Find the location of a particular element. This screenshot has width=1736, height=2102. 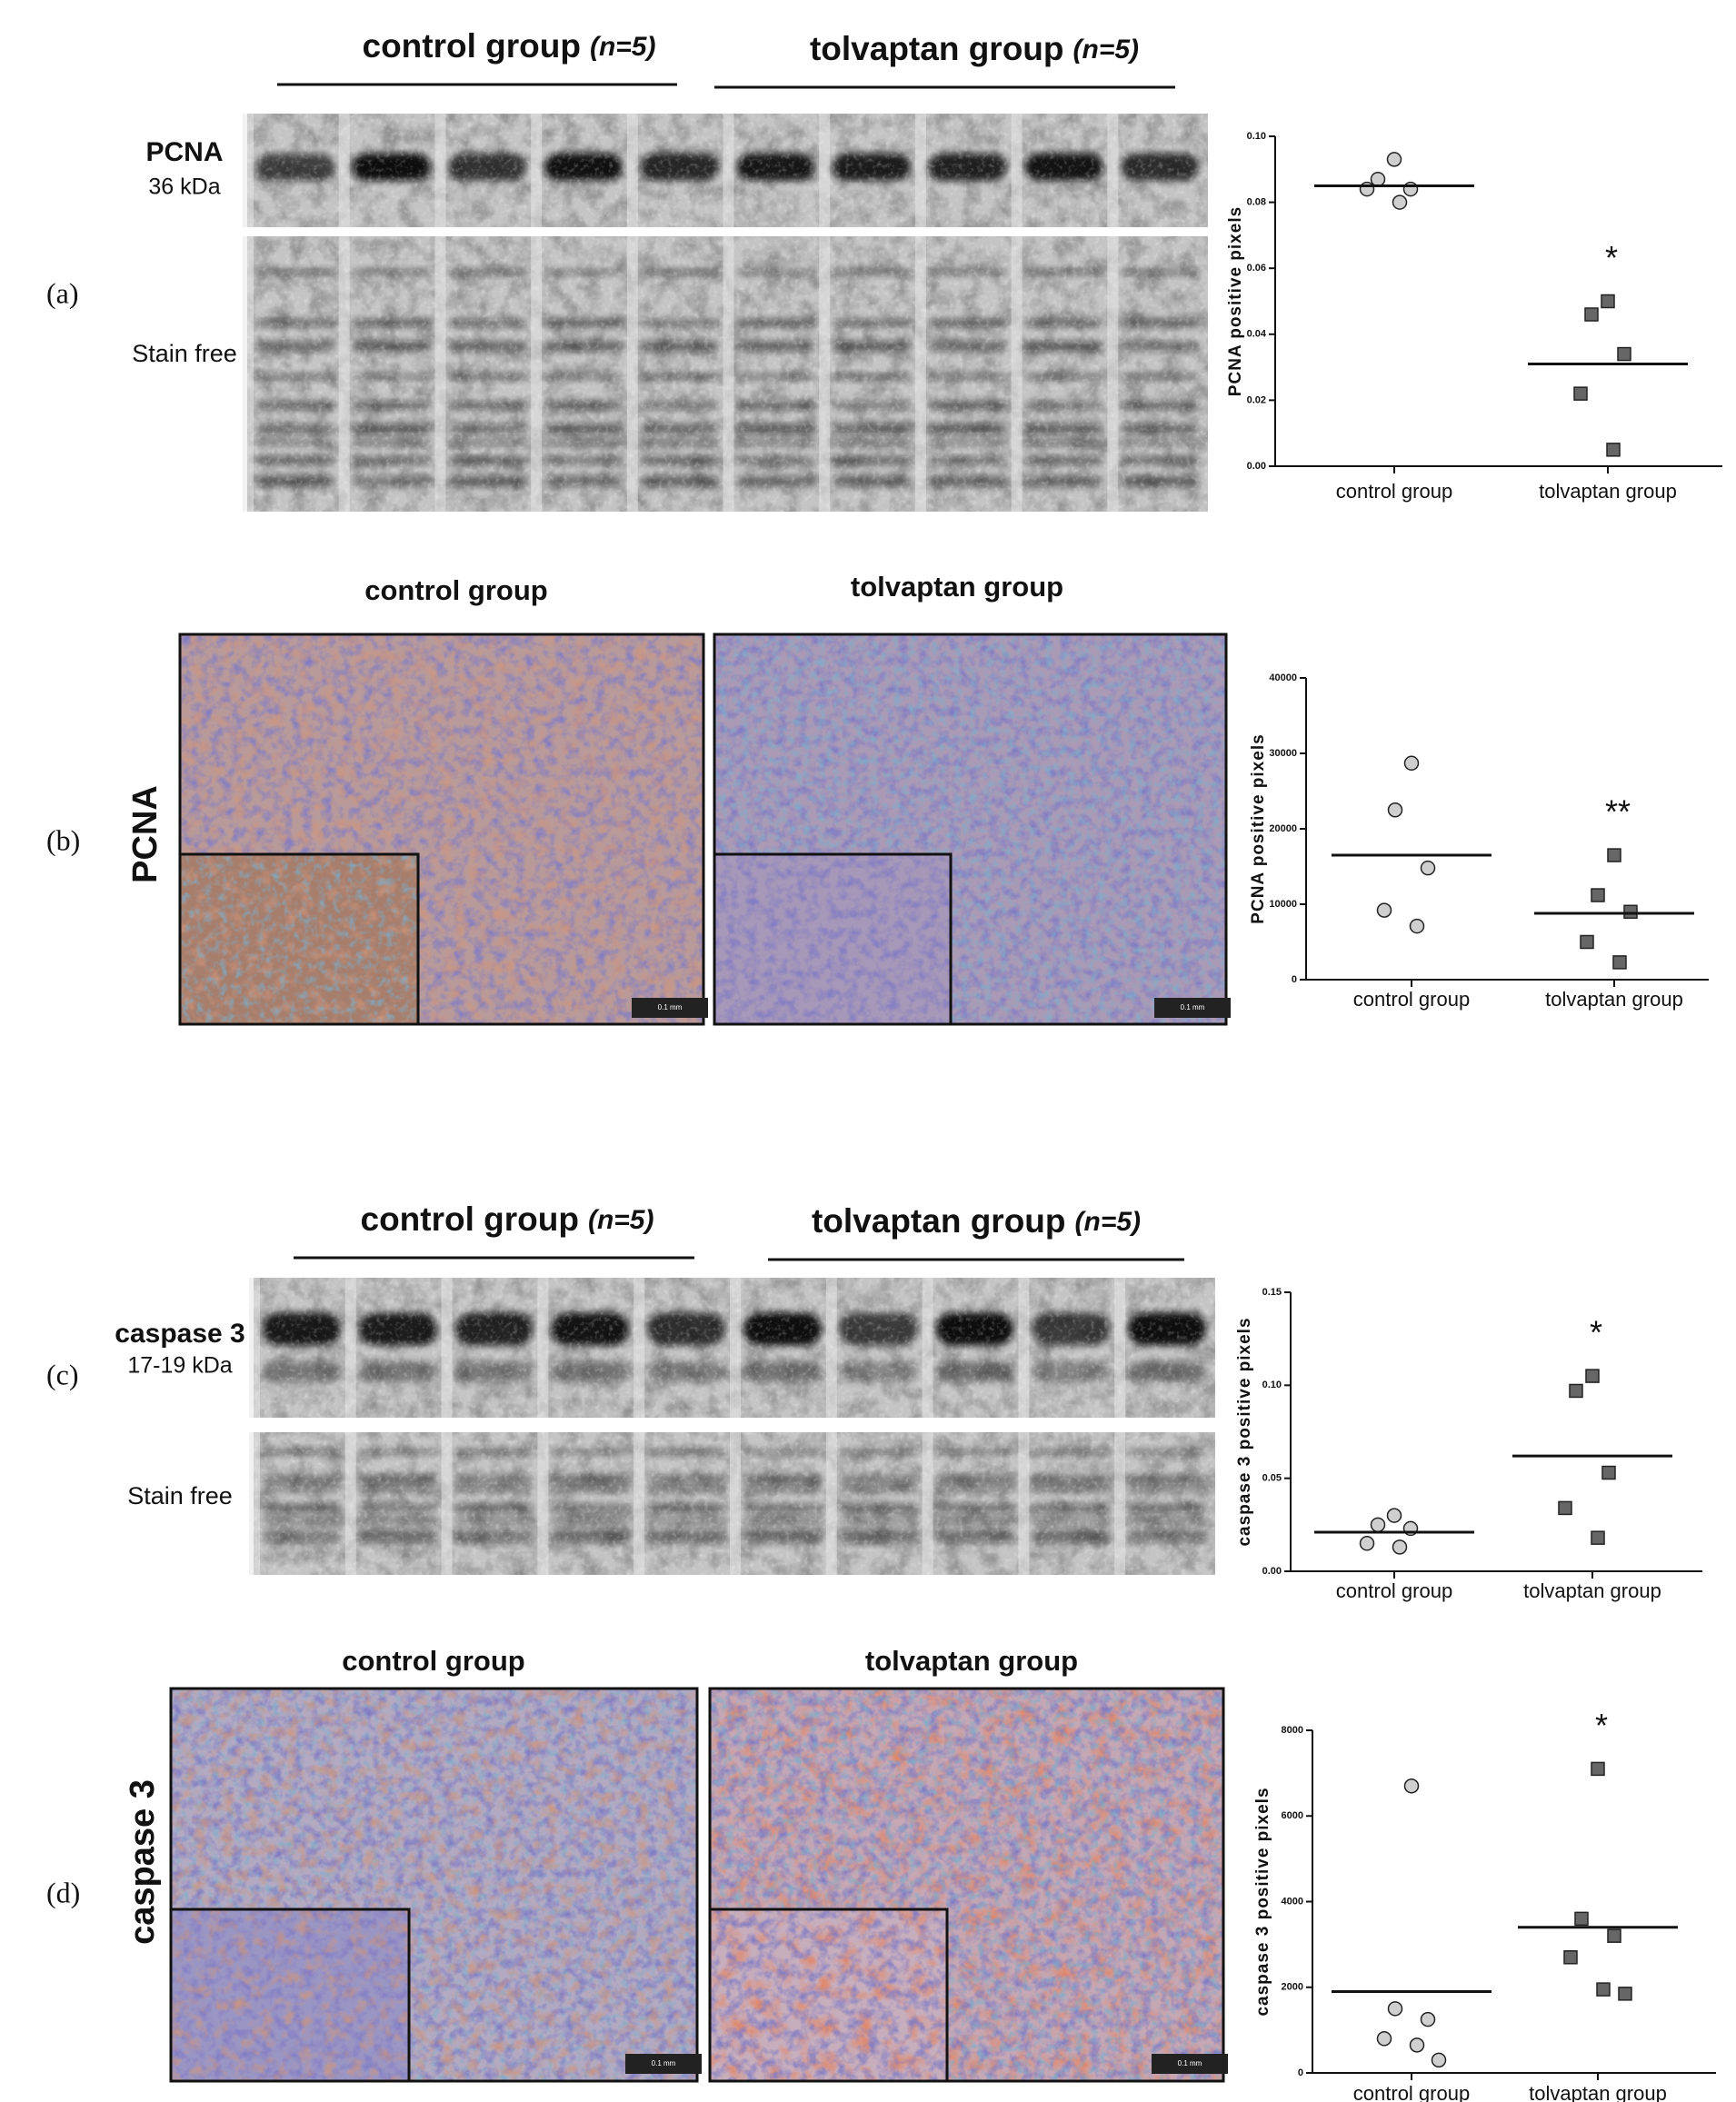

y-tick-label: 2000 is located at coordinates (1292, 1987).